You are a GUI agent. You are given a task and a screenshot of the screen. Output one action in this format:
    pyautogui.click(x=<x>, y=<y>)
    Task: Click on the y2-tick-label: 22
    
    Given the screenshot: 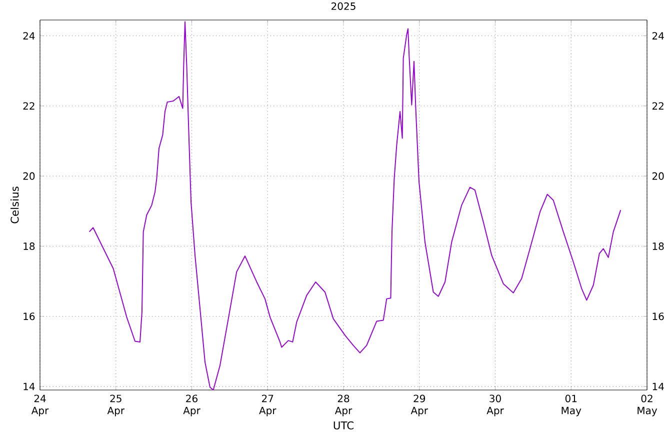 What is the action you would take?
    pyautogui.click(x=658, y=106)
    